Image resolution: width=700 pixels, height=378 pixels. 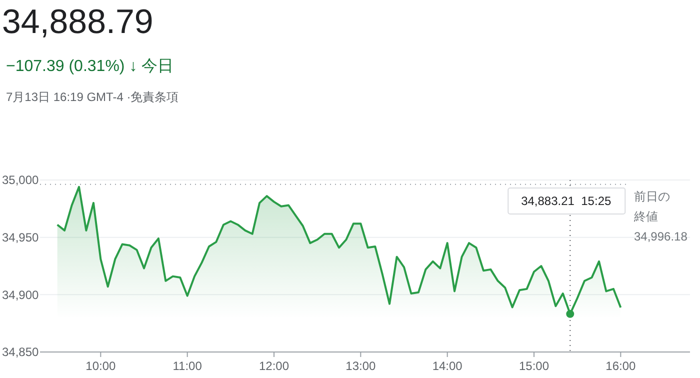 What do you see at coordinates (534, 366) in the screenshot?
I see `x-tick-label: 15:00` at bounding box center [534, 366].